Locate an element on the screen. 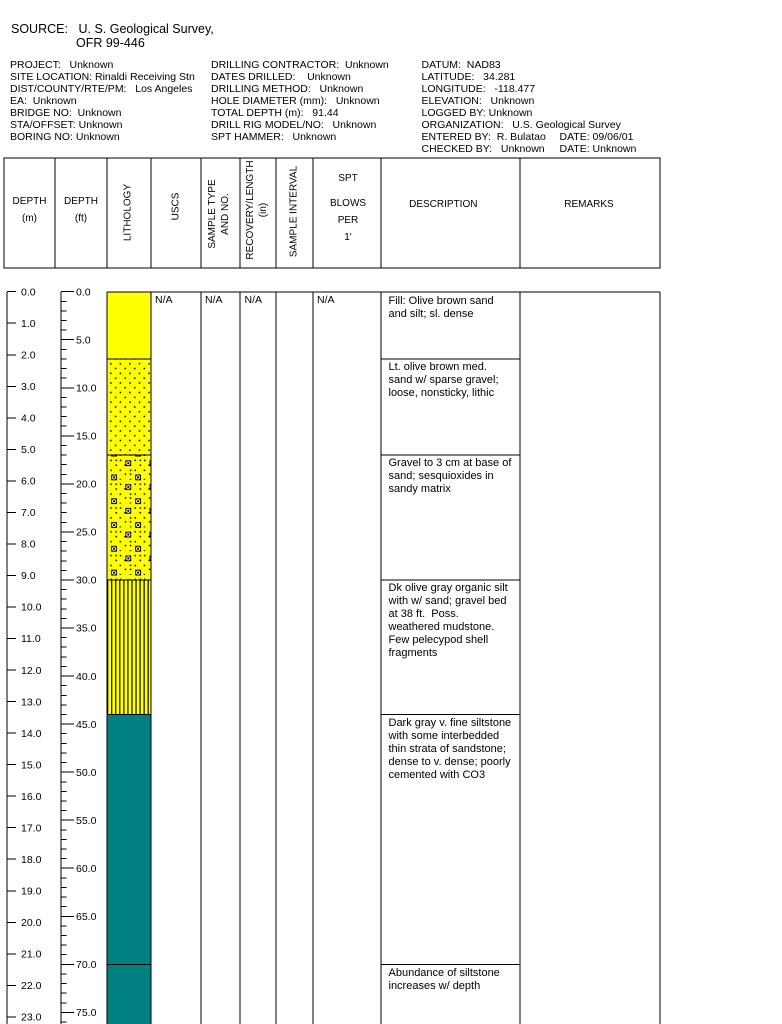 The image size is (782, 1024). svg-text: 22.0 is located at coordinates (31, 986).